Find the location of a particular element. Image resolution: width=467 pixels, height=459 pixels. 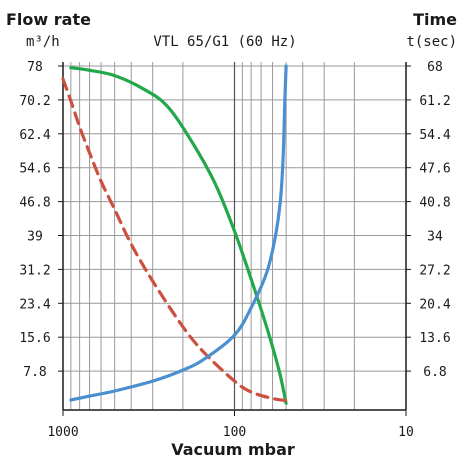

left-tick-label: 7.8 is located at coordinates (34, 372).